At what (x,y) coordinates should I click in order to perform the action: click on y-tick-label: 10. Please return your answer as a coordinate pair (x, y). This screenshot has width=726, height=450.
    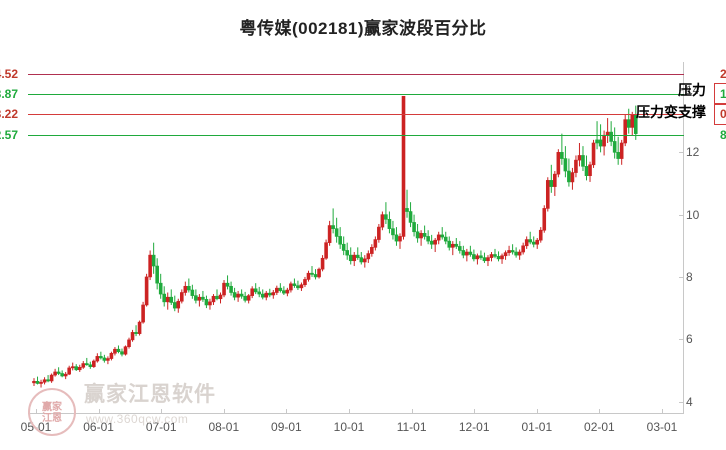
    Looking at the image, I should click on (693, 214).